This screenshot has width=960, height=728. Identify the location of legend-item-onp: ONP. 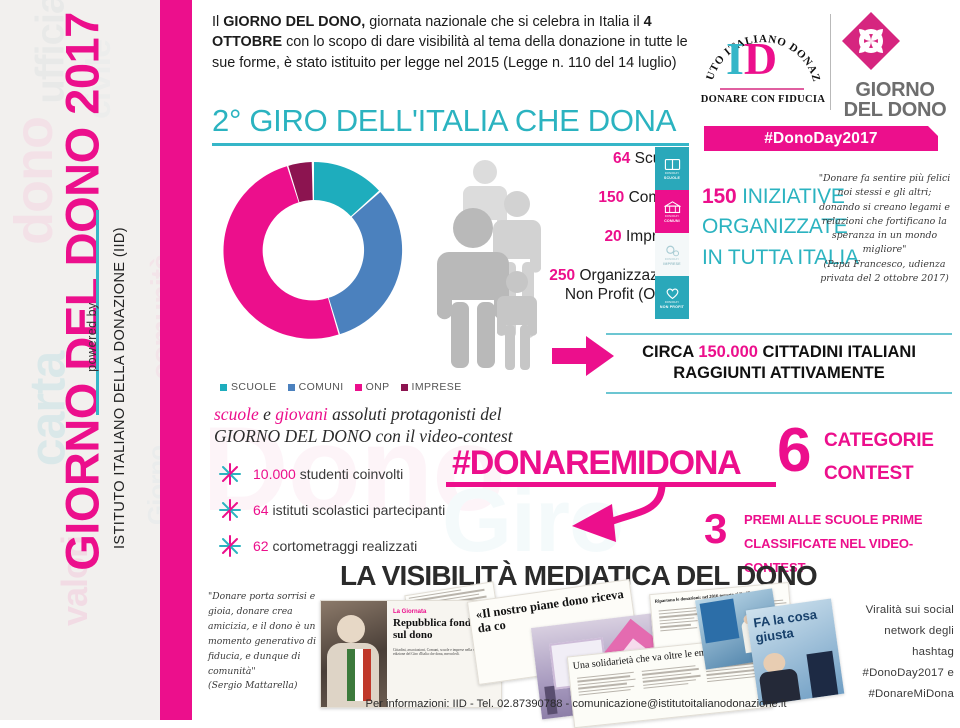
(372, 387).